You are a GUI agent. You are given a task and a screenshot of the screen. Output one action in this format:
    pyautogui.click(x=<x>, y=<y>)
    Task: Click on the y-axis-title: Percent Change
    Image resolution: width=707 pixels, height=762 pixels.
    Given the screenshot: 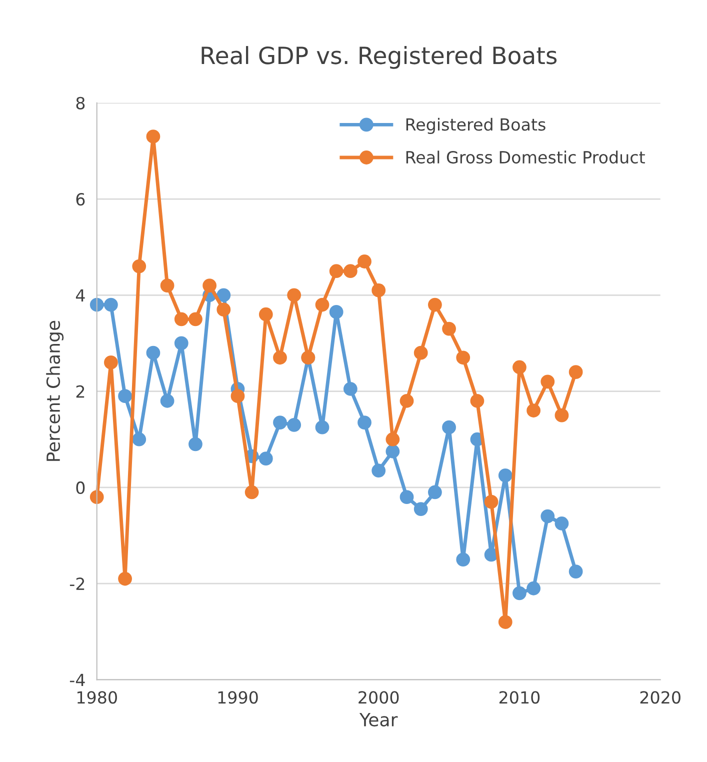 What is the action you would take?
    pyautogui.click(x=55, y=390)
    